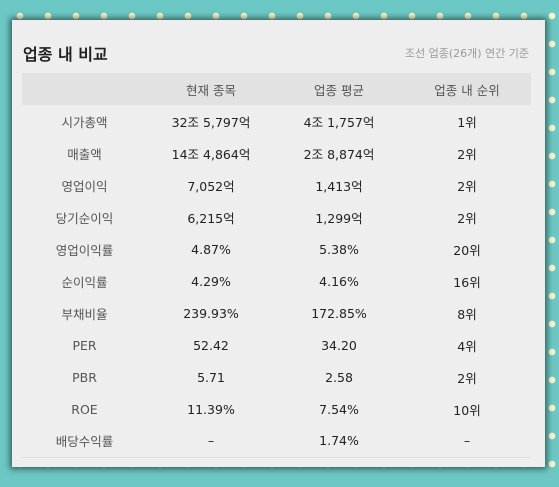 Image resolution: width=559 pixels, height=487 pixels. I want to click on table-row: 영업이익 7,052억 1,413억 2위, so click(276, 185).